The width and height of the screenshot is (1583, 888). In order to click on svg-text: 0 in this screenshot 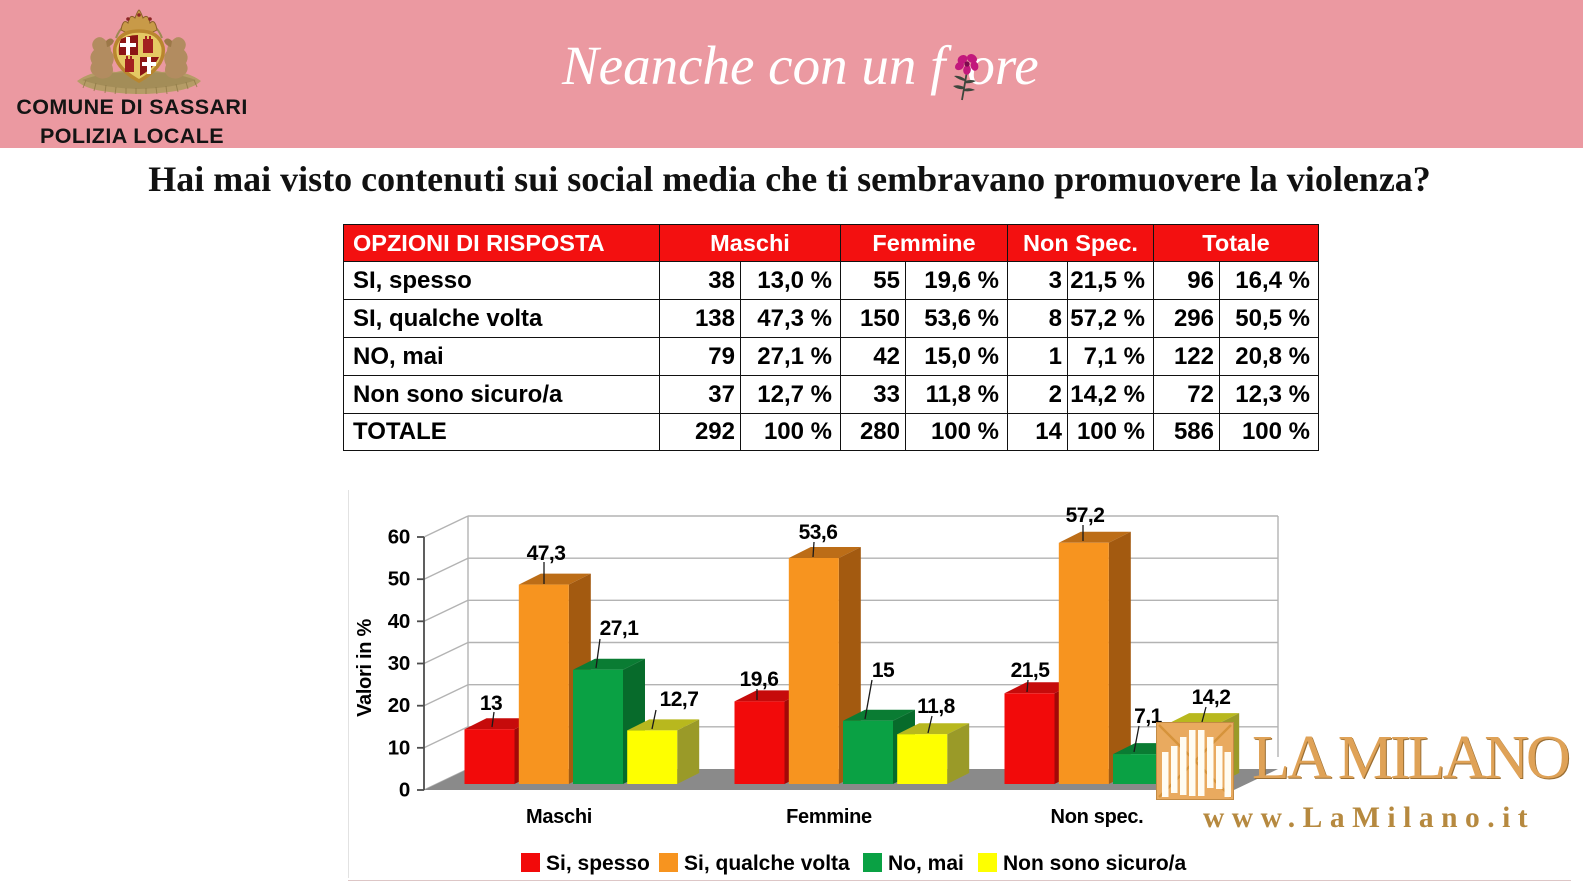, I will do `click(404, 790)`.